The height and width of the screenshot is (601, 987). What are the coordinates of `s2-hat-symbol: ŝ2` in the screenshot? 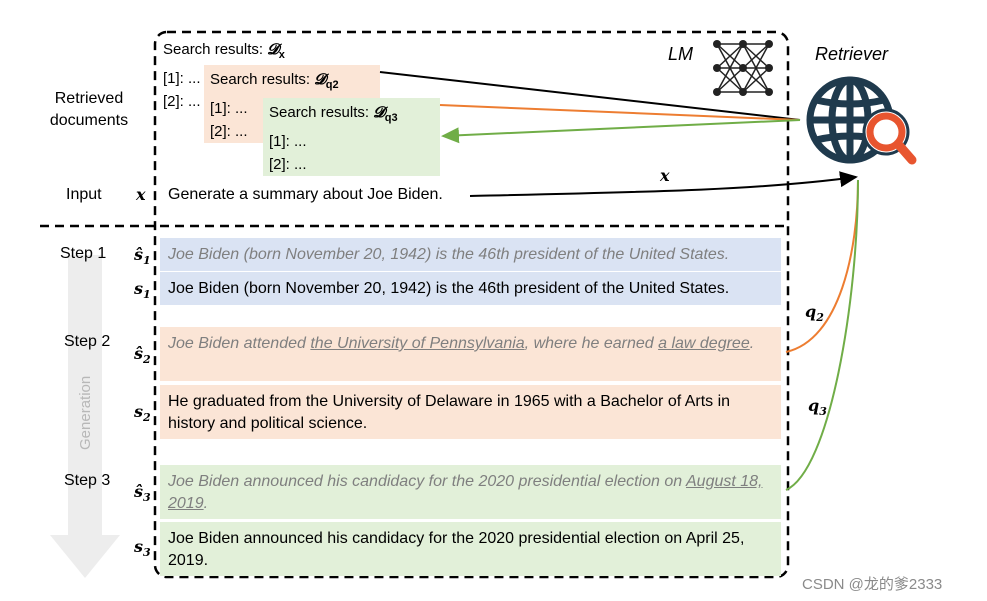 It's located at (142, 355).